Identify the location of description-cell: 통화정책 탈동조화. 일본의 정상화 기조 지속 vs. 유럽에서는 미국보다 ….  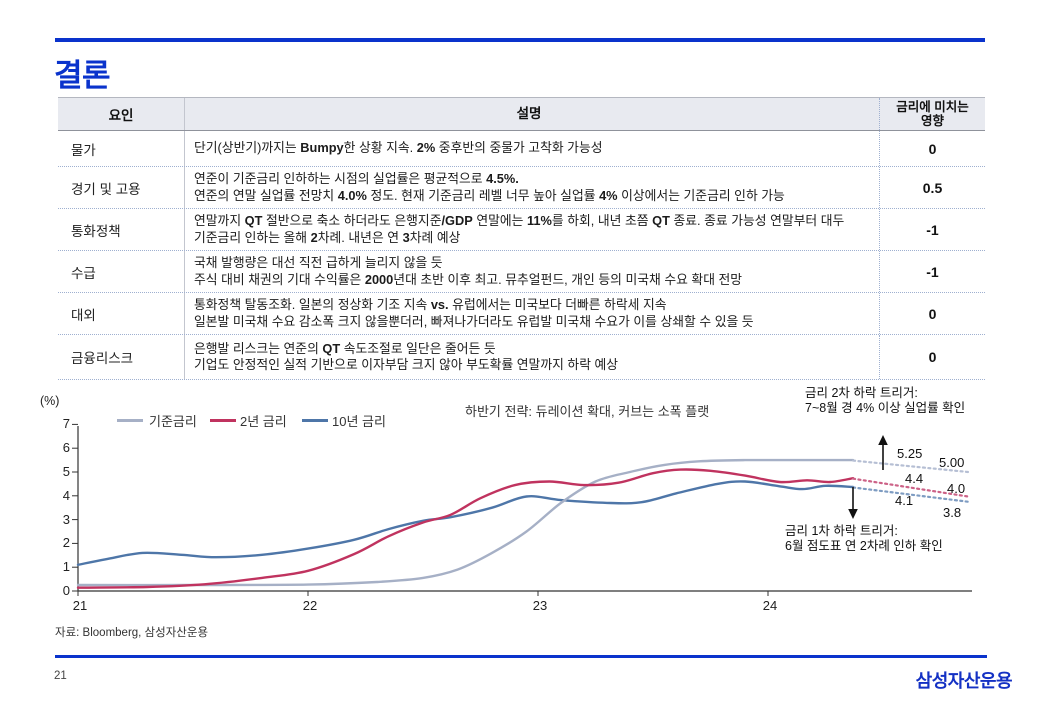
(532, 313).